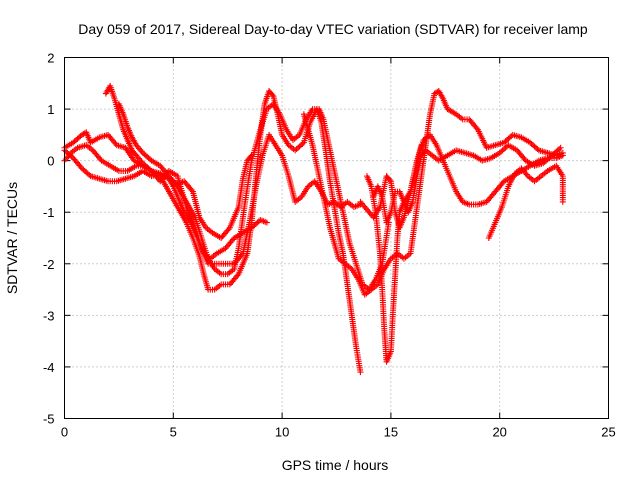 Image resolution: width=640 pixels, height=480 pixels. Describe the element at coordinates (64, 432) in the screenshot. I see `x-tick-label: 0` at that location.